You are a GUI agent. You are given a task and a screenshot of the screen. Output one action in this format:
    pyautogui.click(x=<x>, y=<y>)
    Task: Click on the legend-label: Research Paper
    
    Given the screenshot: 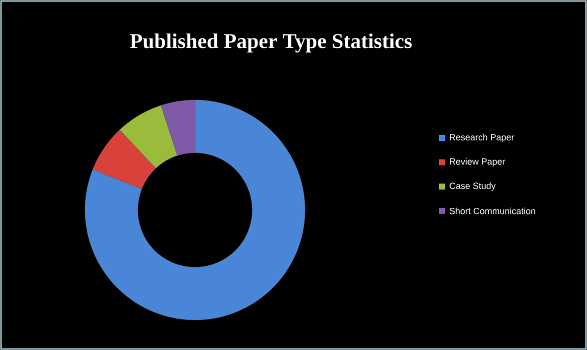 What is the action you would take?
    pyautogui.click(x=482, y=138)
    